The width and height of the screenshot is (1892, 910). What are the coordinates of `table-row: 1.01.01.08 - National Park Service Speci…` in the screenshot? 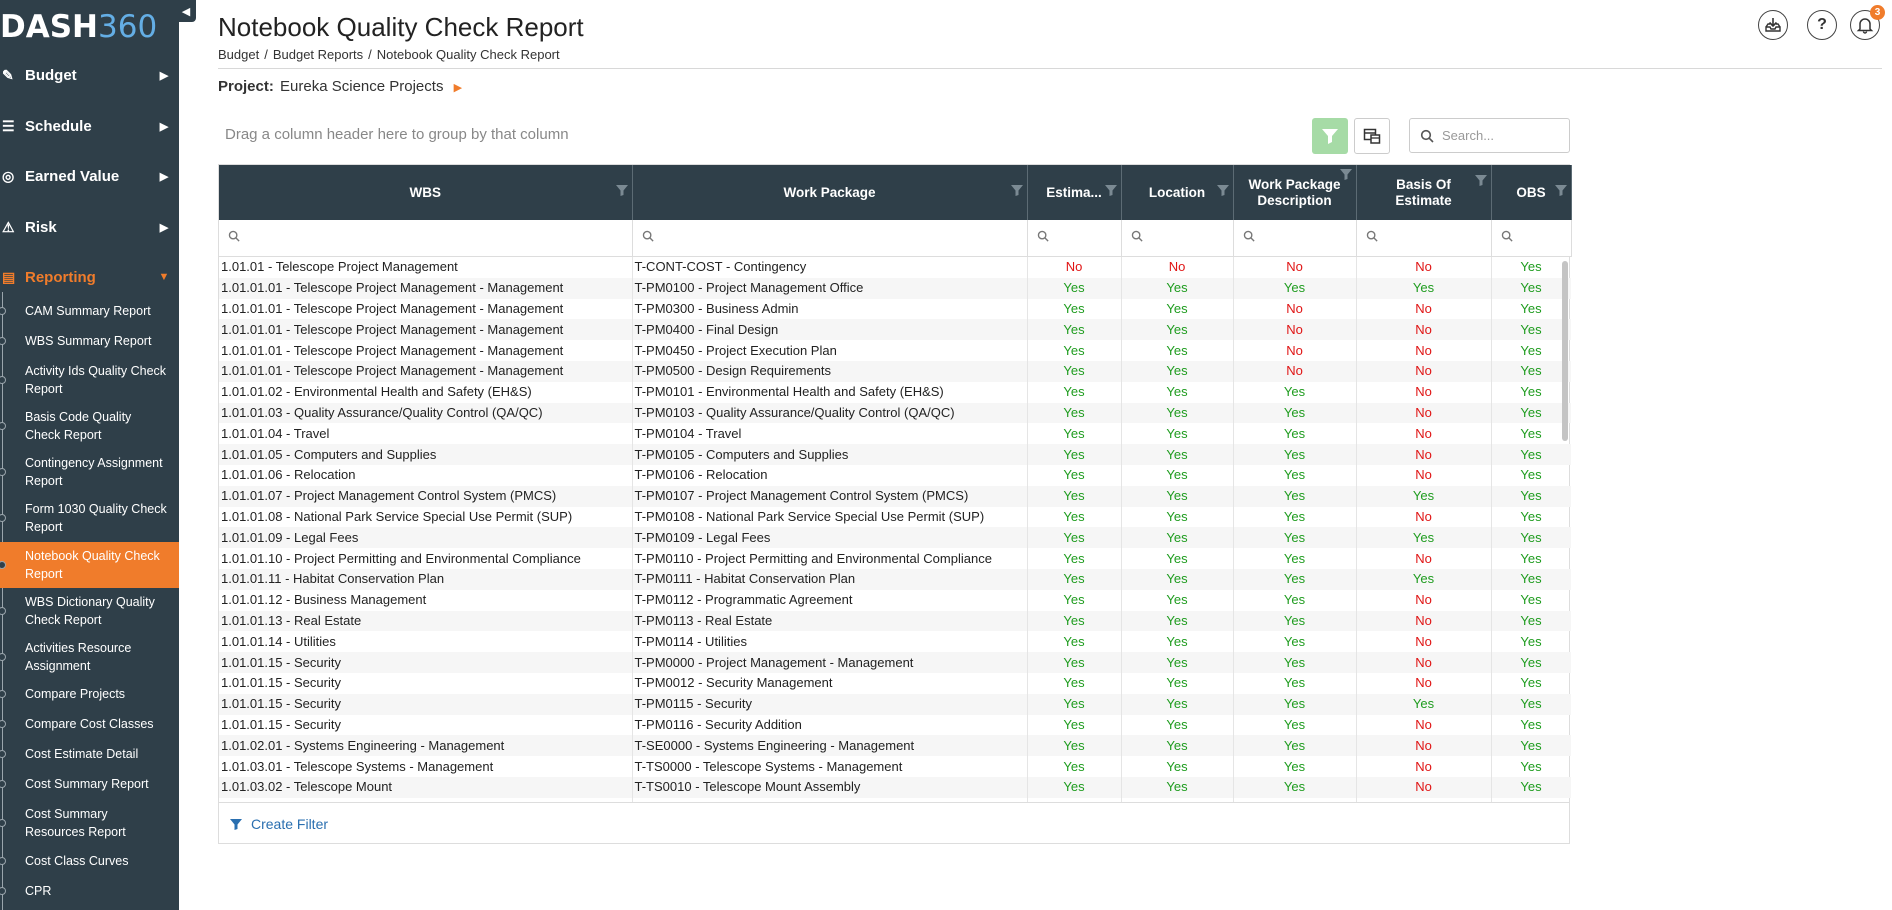 It's located at (895, 517).